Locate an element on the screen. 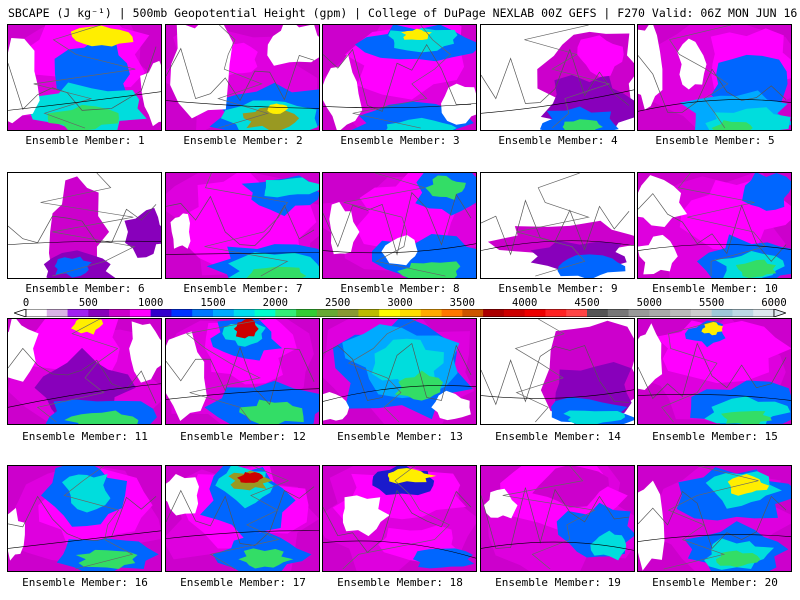 The image size is (800, 600). sbcape-colorbar is located at coordinates (400, 313).